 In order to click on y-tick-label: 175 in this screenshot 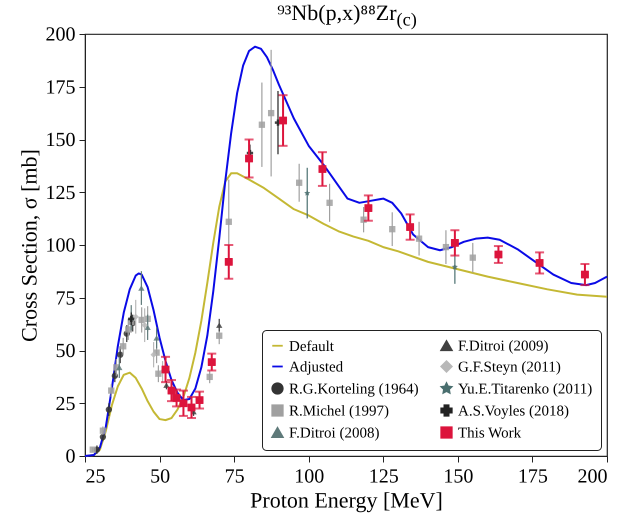, I will do `click(61, 87)`.